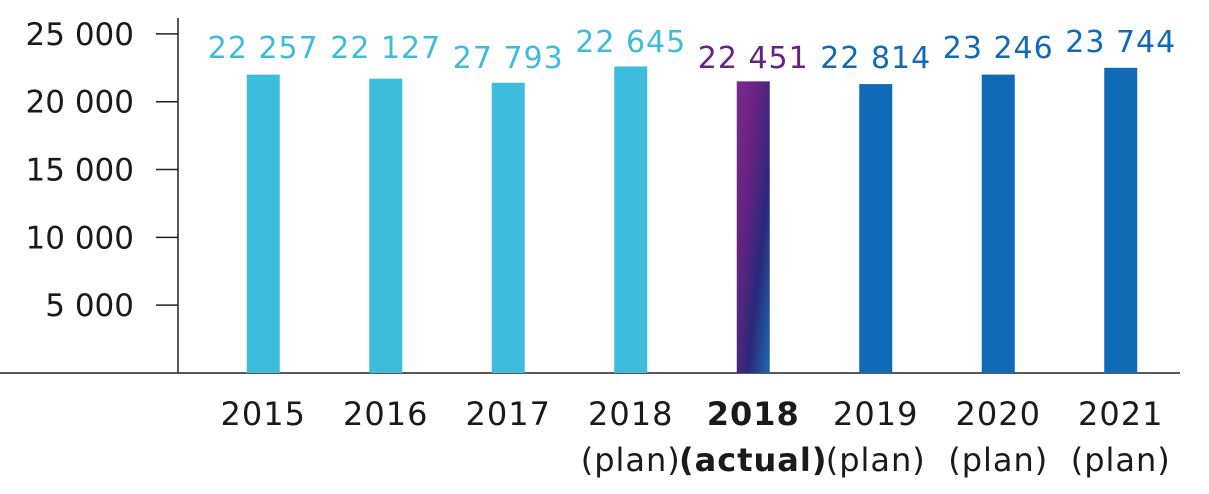  Describe the element at coordinates (89, 306) in the screenshot. I see `y-tick-label: 5 000` at that location.